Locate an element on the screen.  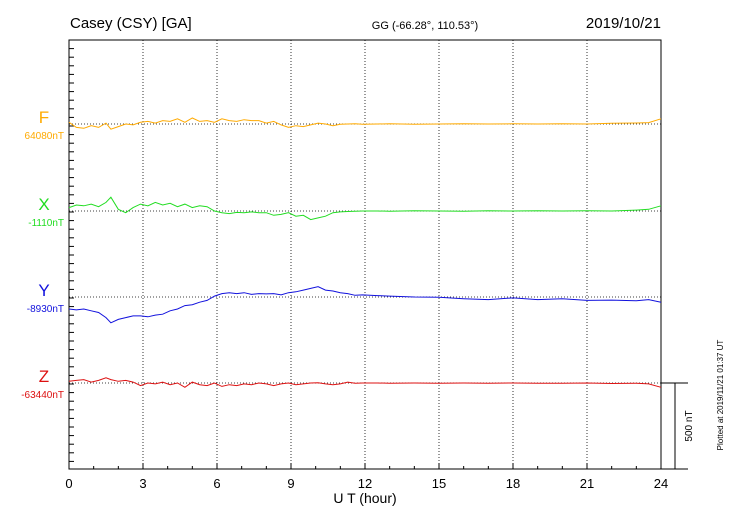
baseline-value-f: 64080nT is located at coordinates (44, 136).